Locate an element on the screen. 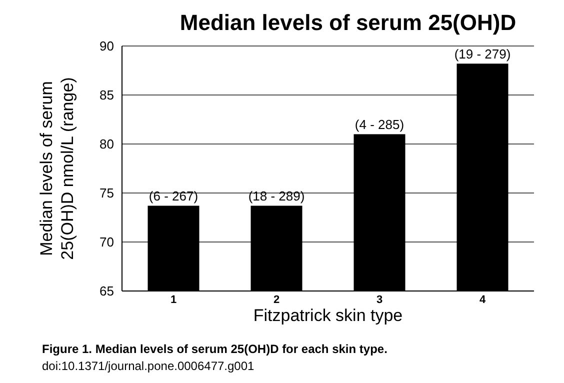 The image size is (564, 383). y-axis-title: Median levels of serum 25(OH)D nmol/L (range) is located at coordinates (57, 168).